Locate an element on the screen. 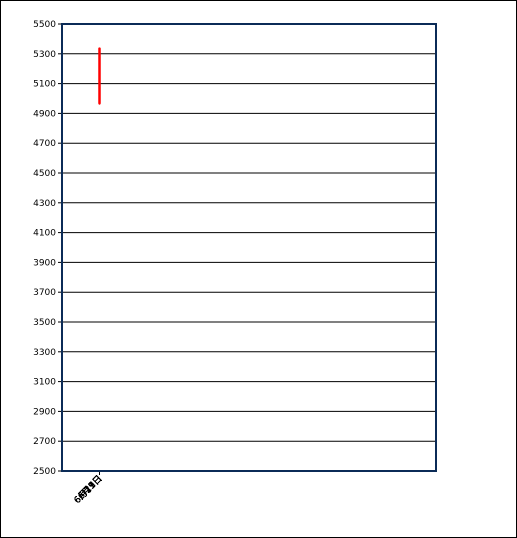 The height and width of the screenshot is (538, 517). y-tick-label: 4300 is located at coordinates (44, 204).